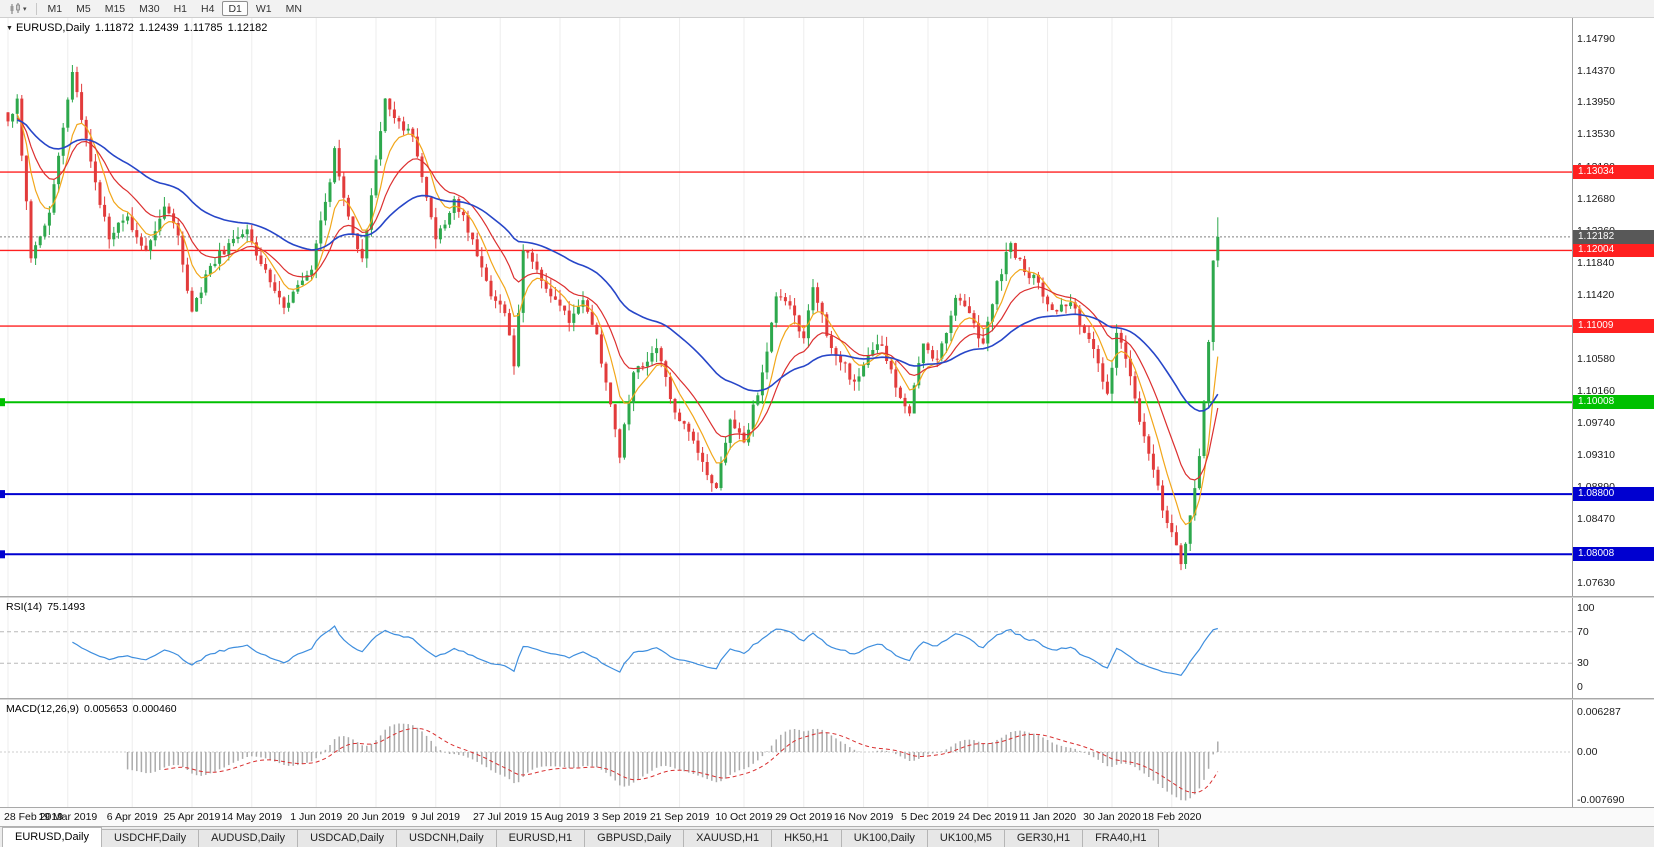 The width and height of the screenshot is (1654, 847). Describe the element at coordinates (33, 817) in the screenshot. I see `date-axis-label: 28 Feb 2019` at that location.